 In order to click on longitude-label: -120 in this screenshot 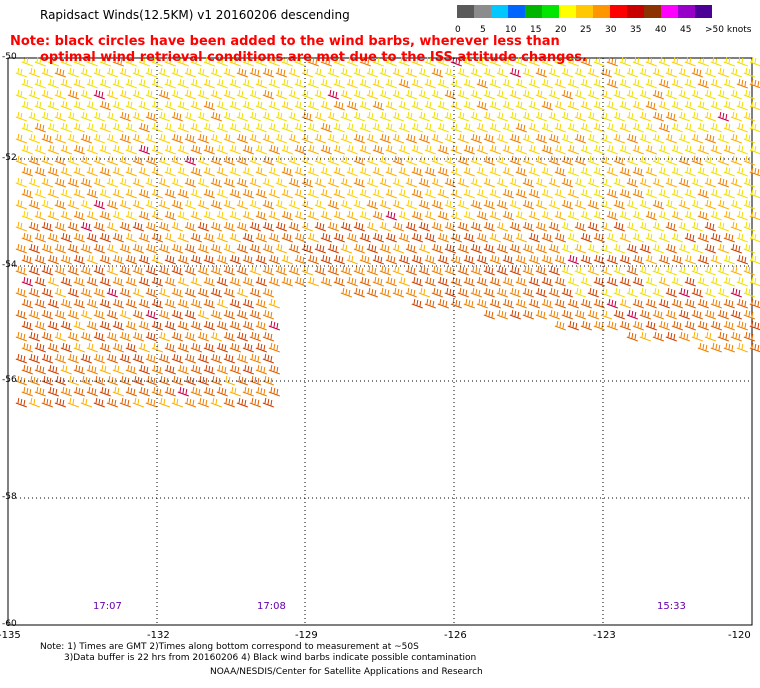, I will do `click(739, 635)`.